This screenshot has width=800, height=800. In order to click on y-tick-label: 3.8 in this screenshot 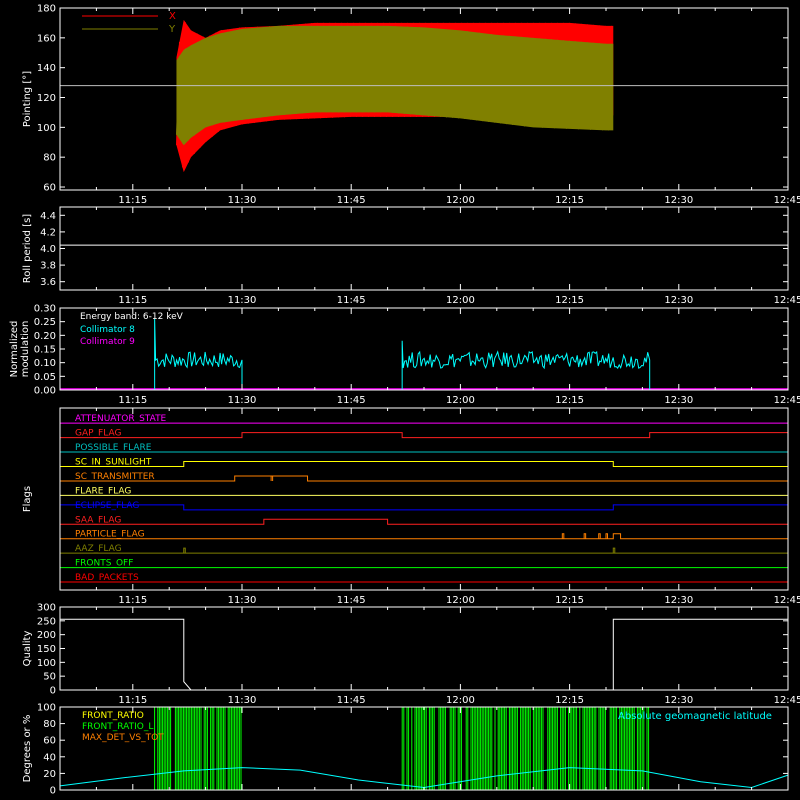, I will do `click(48, 266)`.